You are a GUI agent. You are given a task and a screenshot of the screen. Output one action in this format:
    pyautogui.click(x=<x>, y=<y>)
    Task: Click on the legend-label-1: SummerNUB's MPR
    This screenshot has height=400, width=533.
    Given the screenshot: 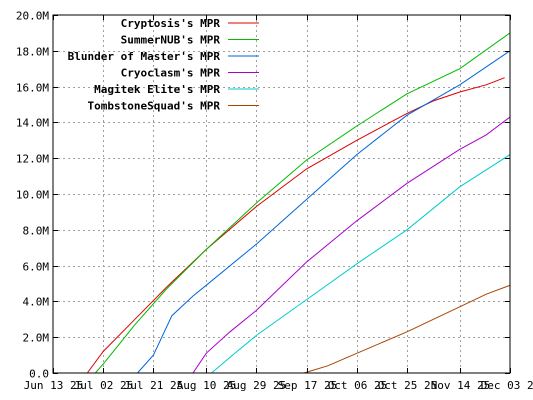 What is the action you would take?
    pyautogui.click(x=171, y=40)
    